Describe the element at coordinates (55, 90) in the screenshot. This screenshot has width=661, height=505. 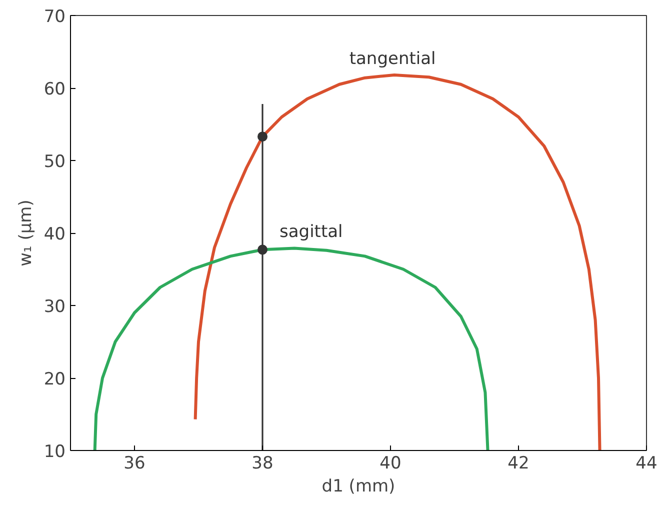
I see `y-tick-label: 60` at that location.